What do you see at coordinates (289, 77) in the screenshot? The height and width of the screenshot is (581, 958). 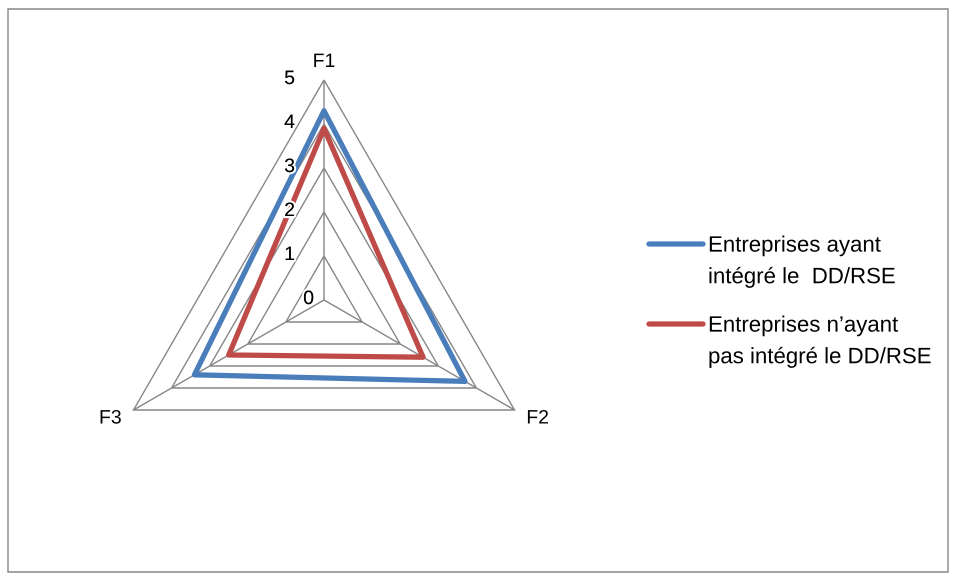 I see `y-tick-label: 5` at bounding box center [289, 77].